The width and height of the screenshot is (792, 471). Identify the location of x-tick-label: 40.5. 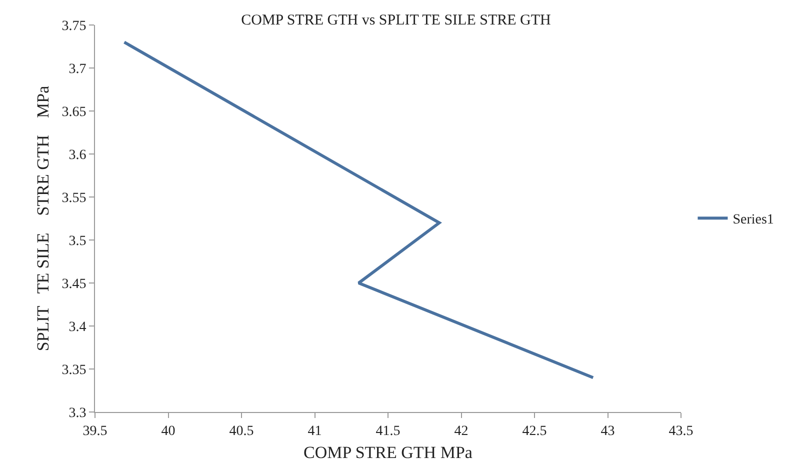
(241, 431).